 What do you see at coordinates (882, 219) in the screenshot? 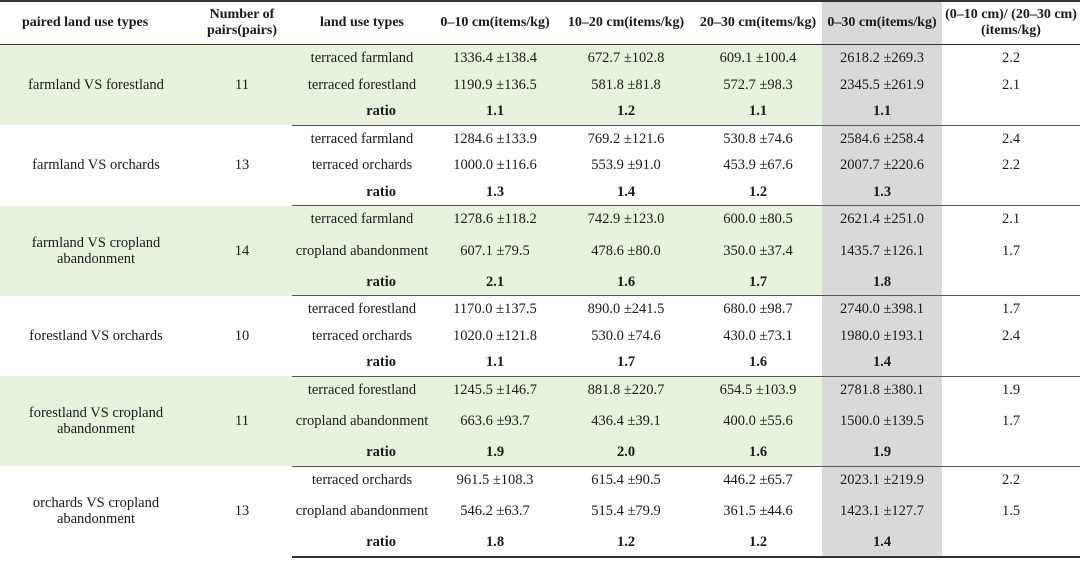
I see `value-0-30: 2621.4 ±251.0` at bounding box center [882, 219].